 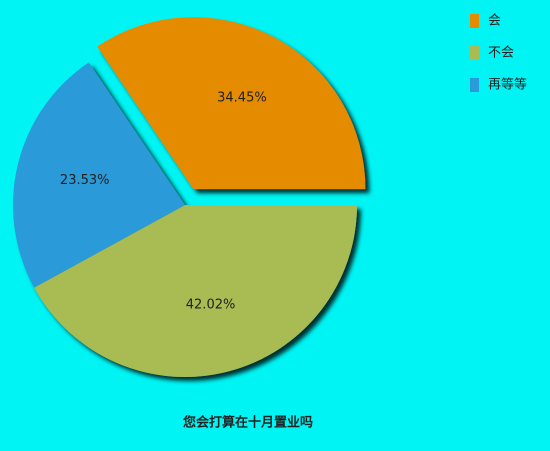 What do you see at coordinates (501, 53) in the screenshot?
I see `legend-label: 不会` at bounding box center [501, 53].